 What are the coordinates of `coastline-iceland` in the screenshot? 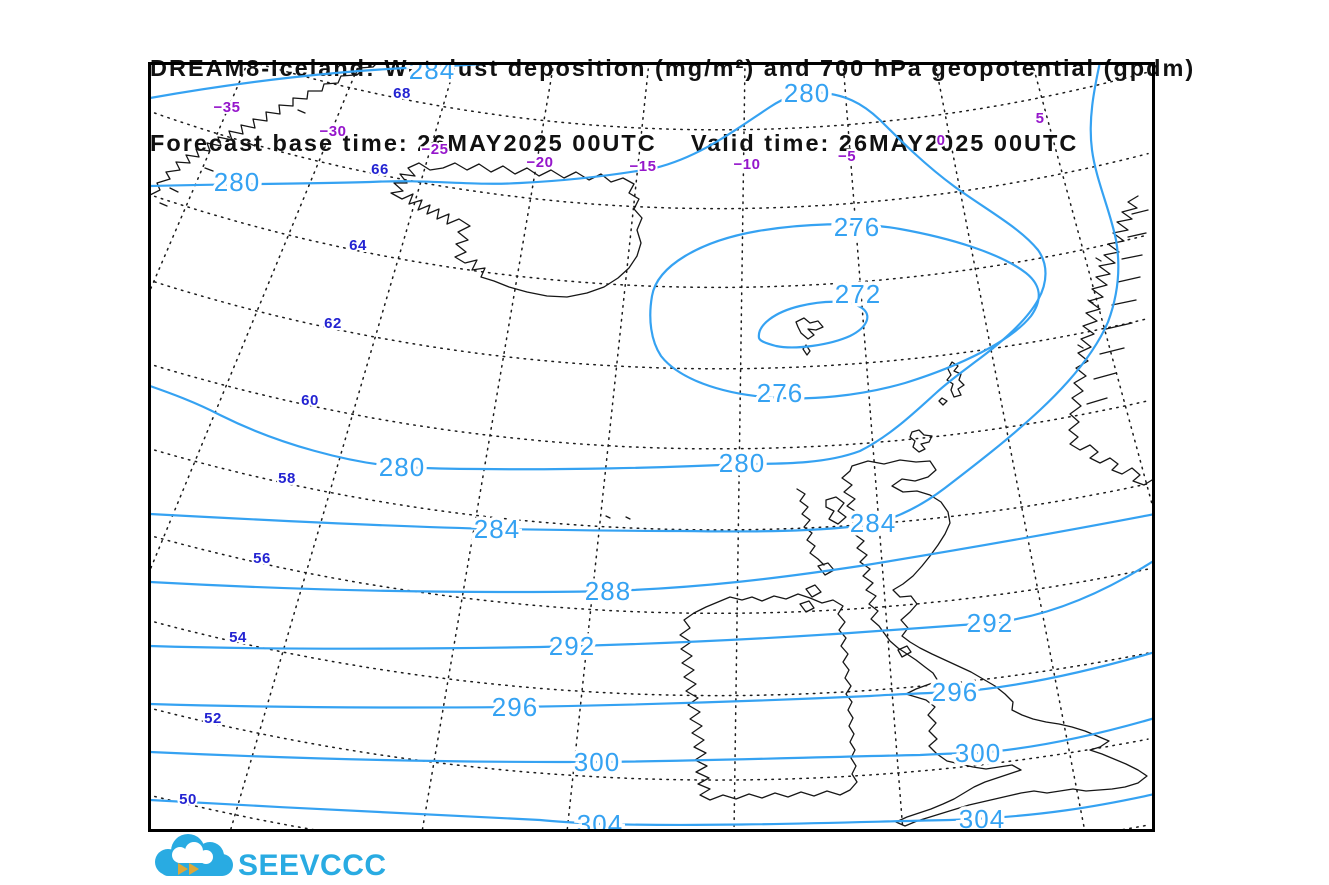 It's located at (516, 230).